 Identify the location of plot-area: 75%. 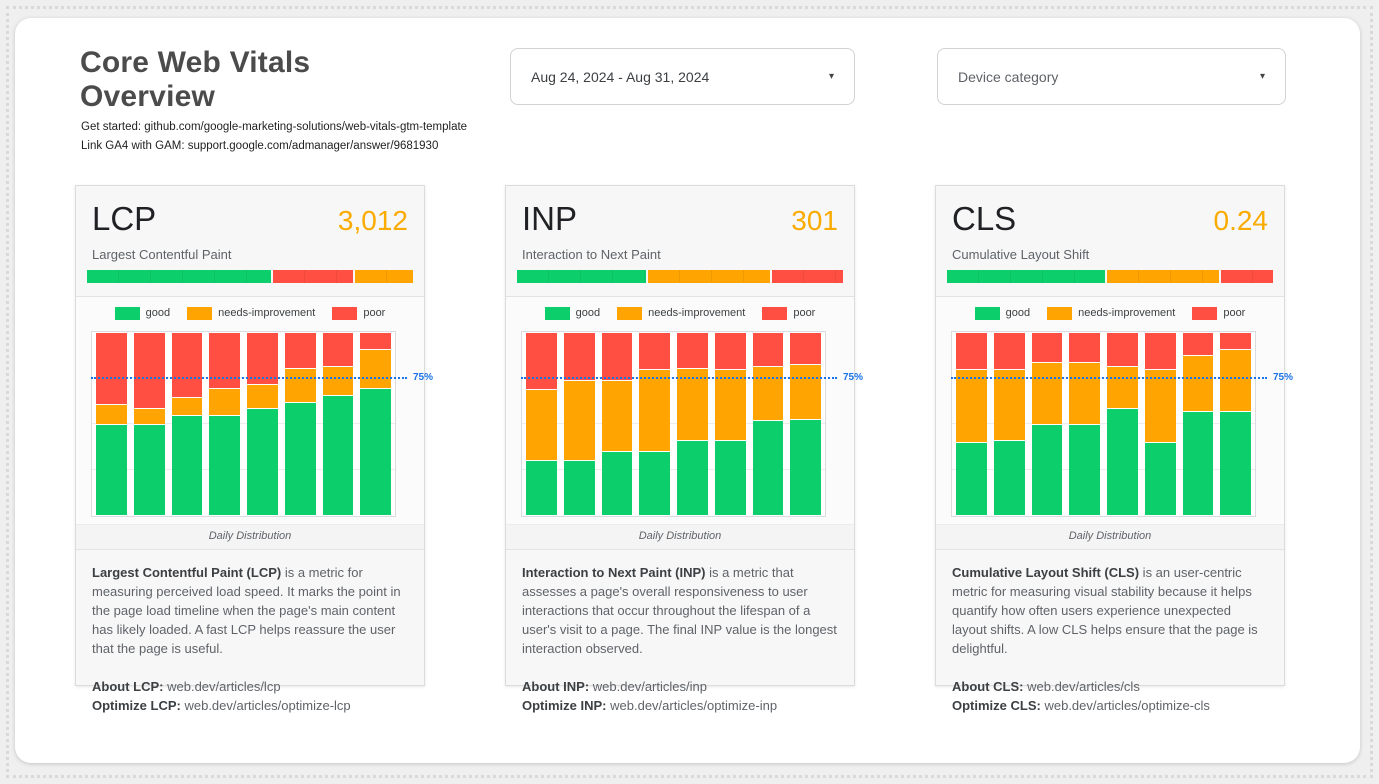
(262, 424).